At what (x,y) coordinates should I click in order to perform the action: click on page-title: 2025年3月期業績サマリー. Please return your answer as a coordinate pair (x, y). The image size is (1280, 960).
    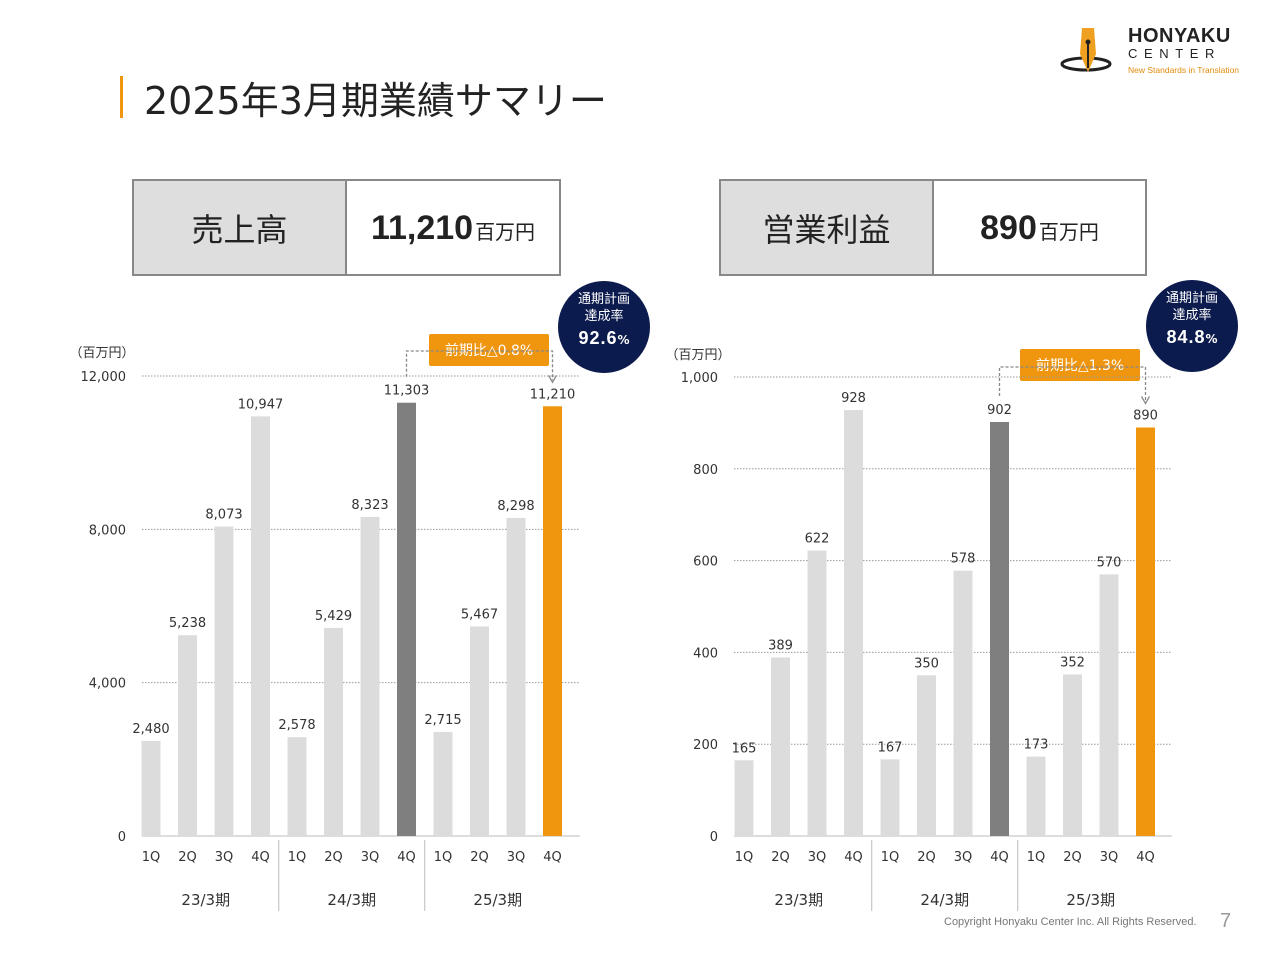
    Looking at the image, I should click on (375, 101).